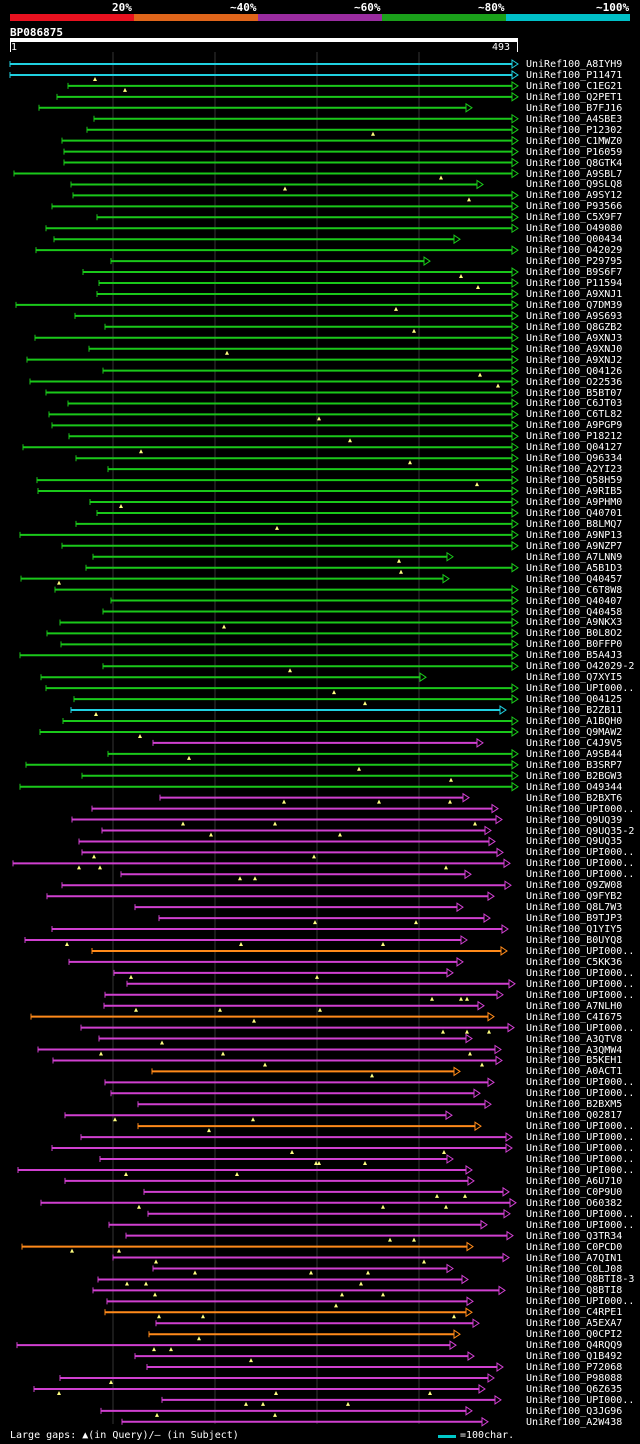 This screenshot has height=1444, width=640. I want to click on hit-label: UniRef100_P98088, so click(574, 1378).